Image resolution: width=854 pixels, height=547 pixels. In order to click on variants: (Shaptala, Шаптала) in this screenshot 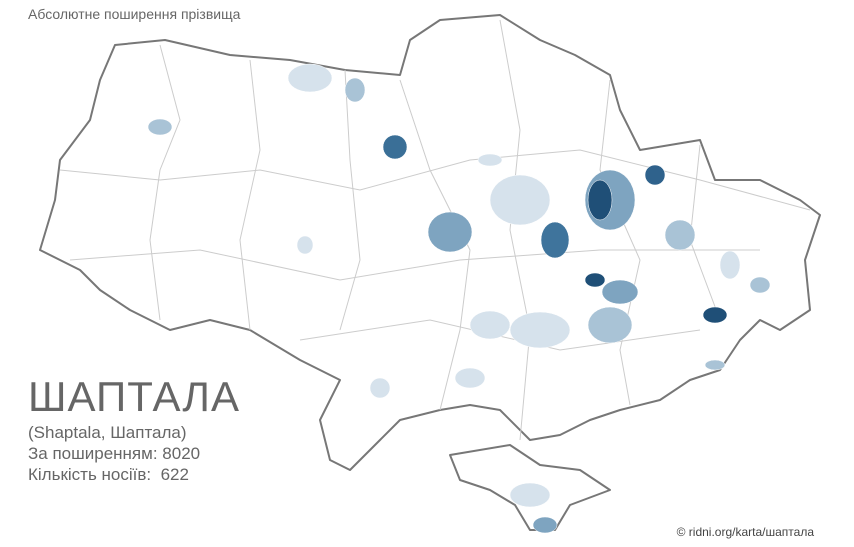, I will do `click(107, 432)`.